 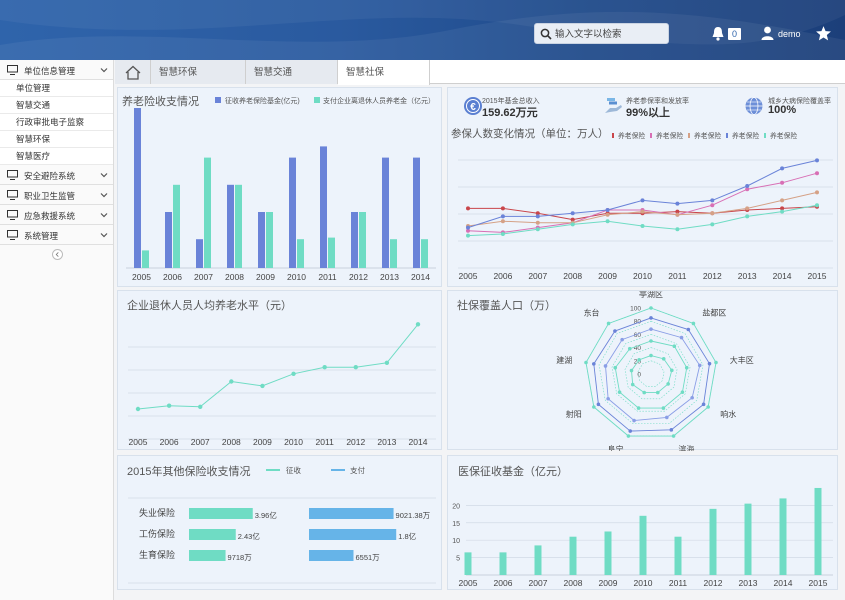 I want to click on sidebar-item-smart-env: 智慧环保, so click(x=56, y=139).